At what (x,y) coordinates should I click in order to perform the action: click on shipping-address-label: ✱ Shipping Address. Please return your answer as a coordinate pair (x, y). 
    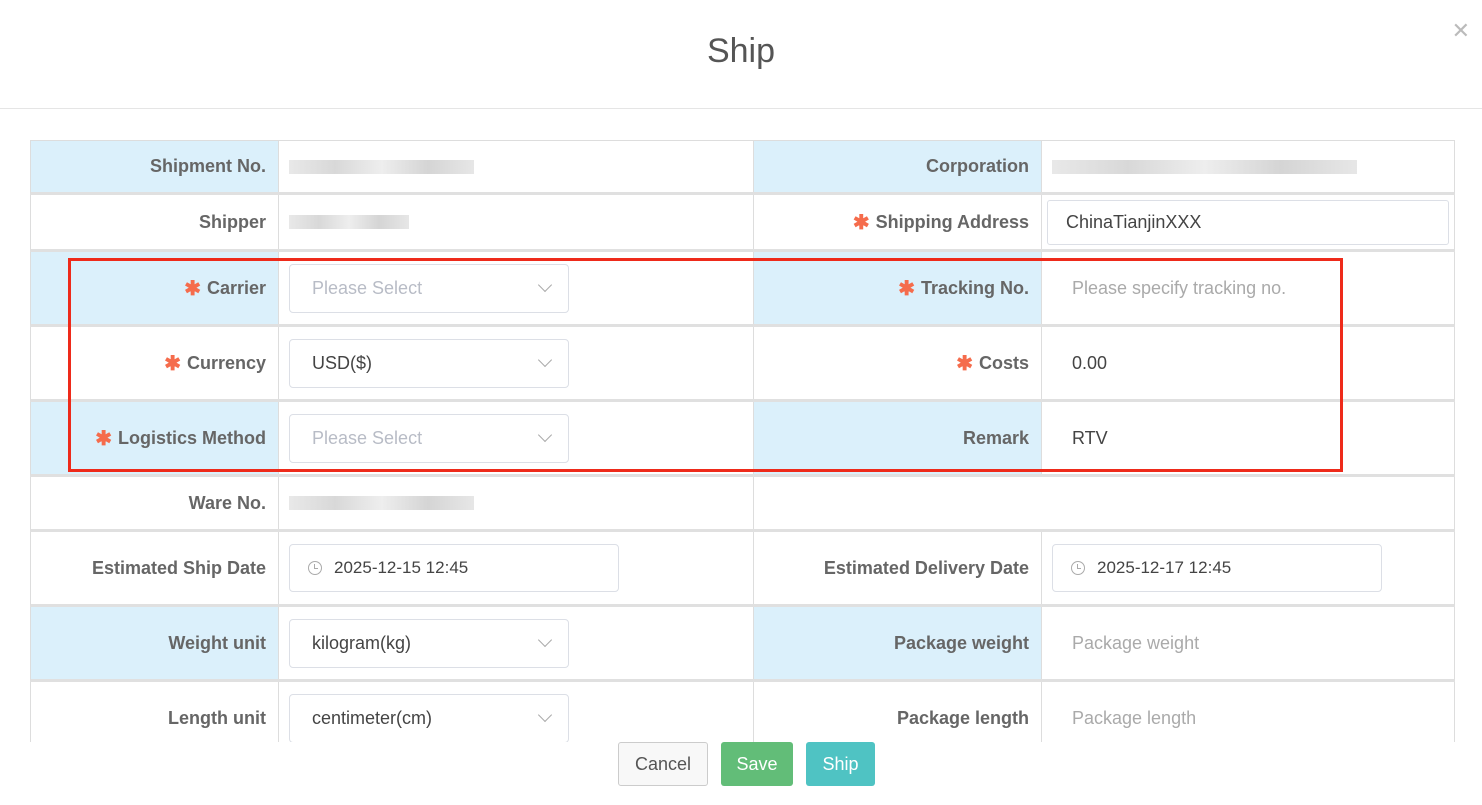
    Looking at the image, I should click on (898, 222).